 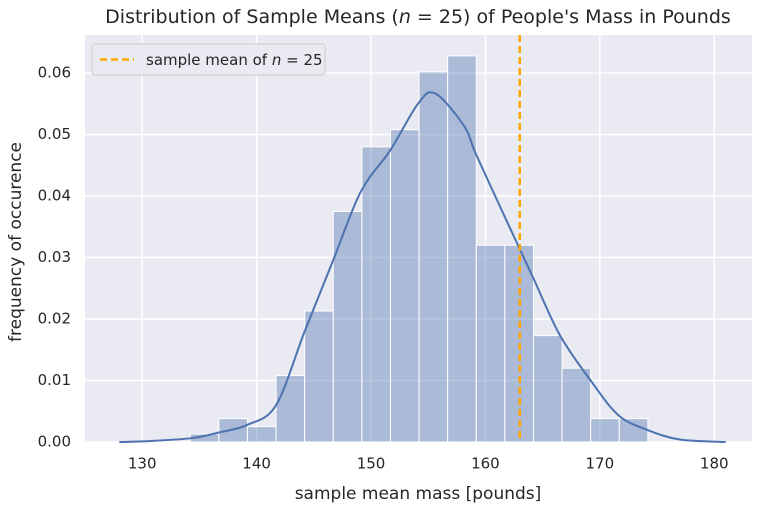 What do you see at coordinates (252, 17) in the screenshot?
I see `title-part: Distribution of Sample Means (` at bounding box center [252, 17].